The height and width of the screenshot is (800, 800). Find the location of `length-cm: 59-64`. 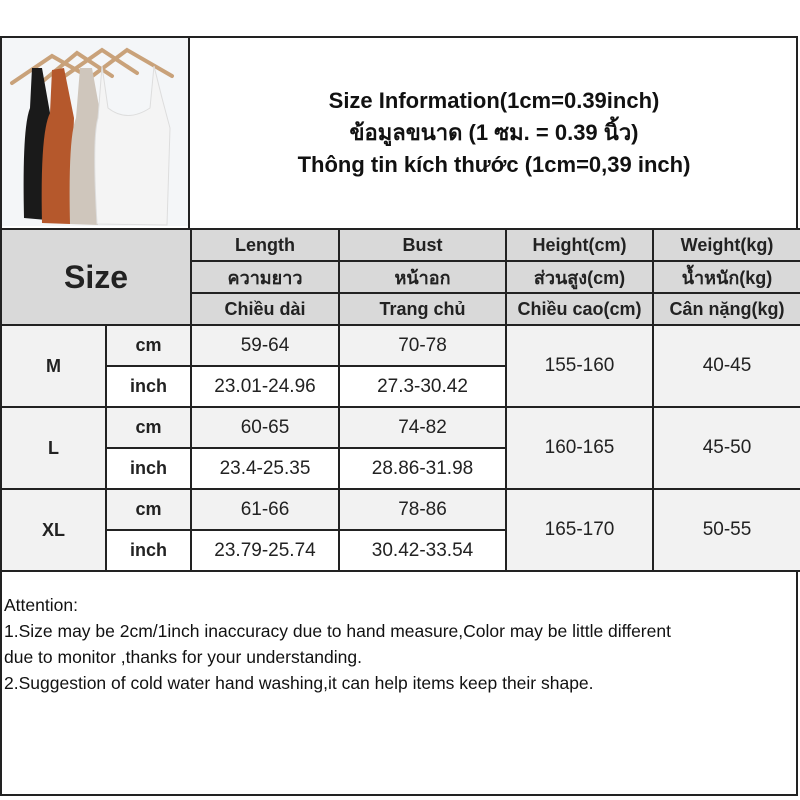

length-cm: 59-64 is located at coordinates (265, 345).